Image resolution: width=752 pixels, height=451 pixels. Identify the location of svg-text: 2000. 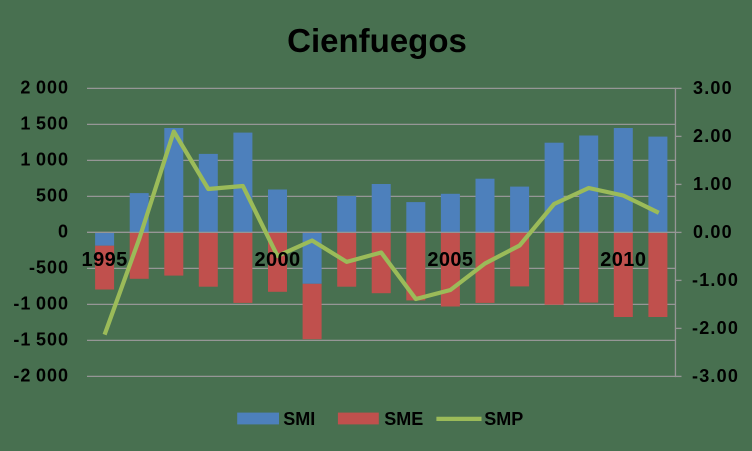
(277, 260).